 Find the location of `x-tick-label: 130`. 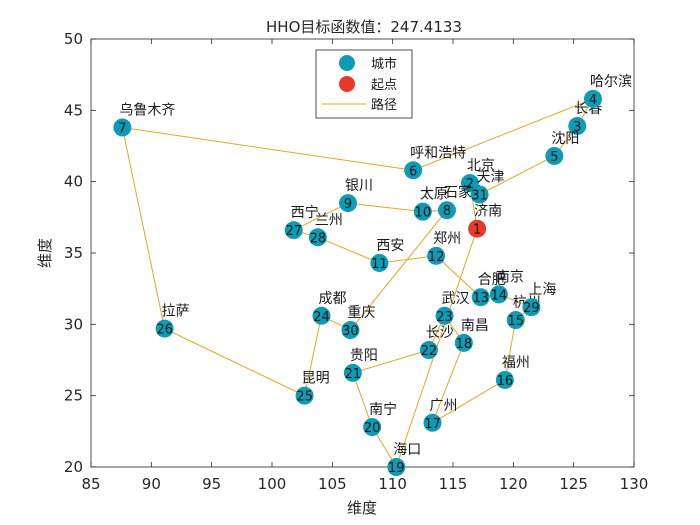

x-tick-label: 130 is located at coordinates (634, 484).